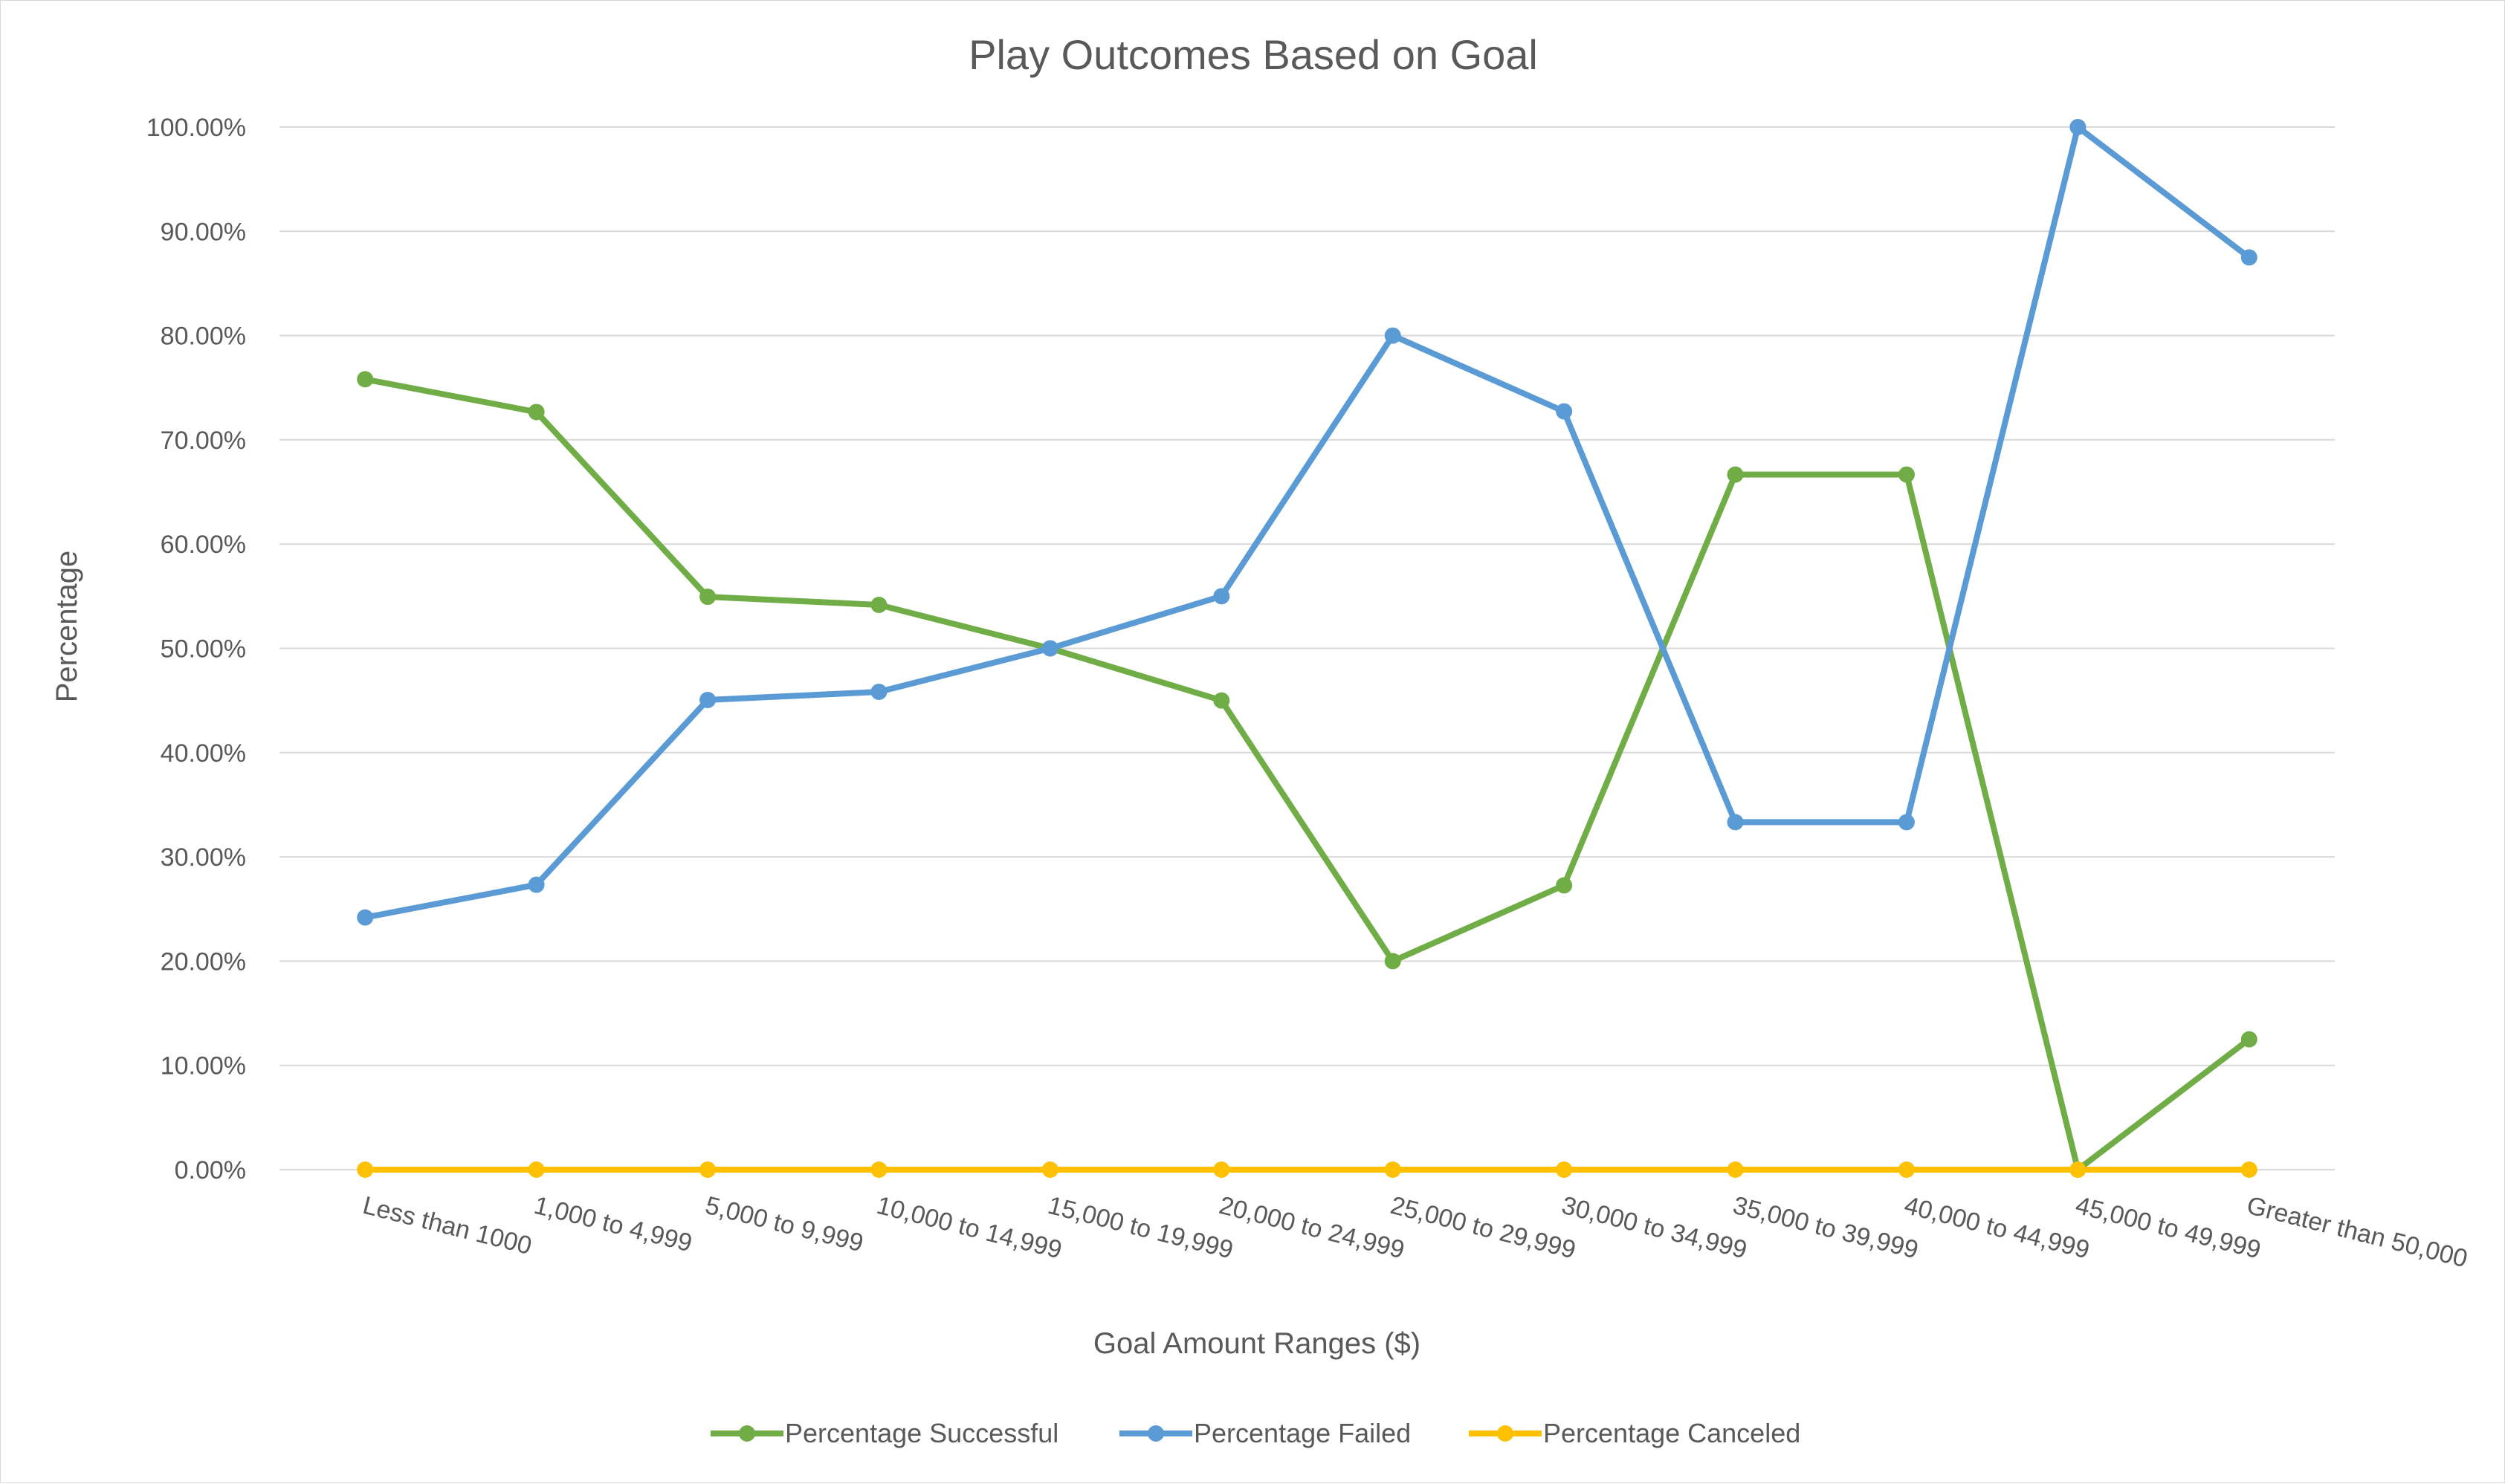 The width and height of the screenshot is (2505, 1484). Describe the element at coordinates (203, 545) in the screenshot. I see `y-tick-label: 60.00%` at that location.